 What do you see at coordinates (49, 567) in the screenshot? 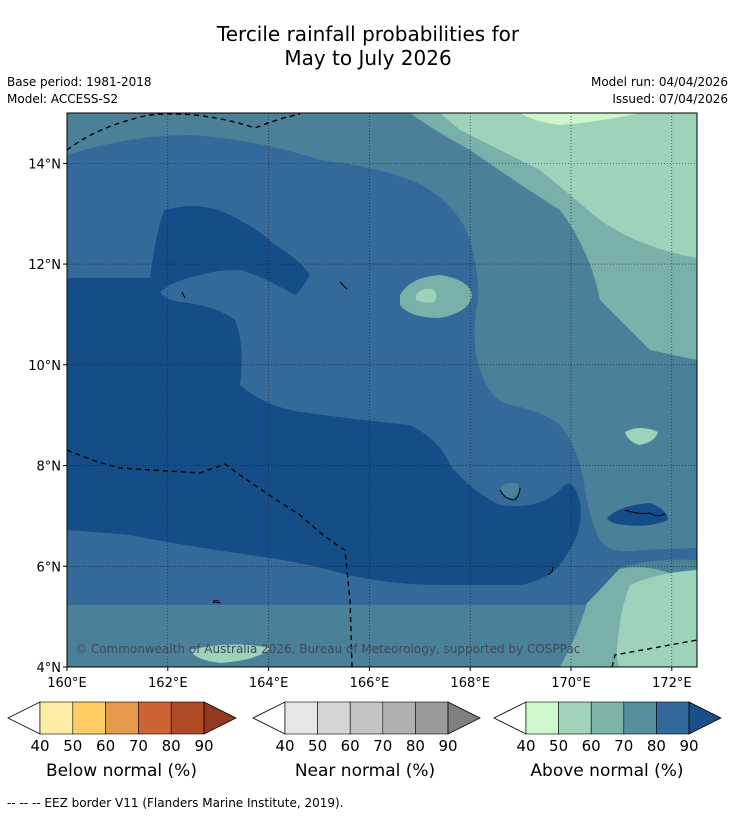
I see `lat-tick-label: 6°N` at bounding box center [49, 567].